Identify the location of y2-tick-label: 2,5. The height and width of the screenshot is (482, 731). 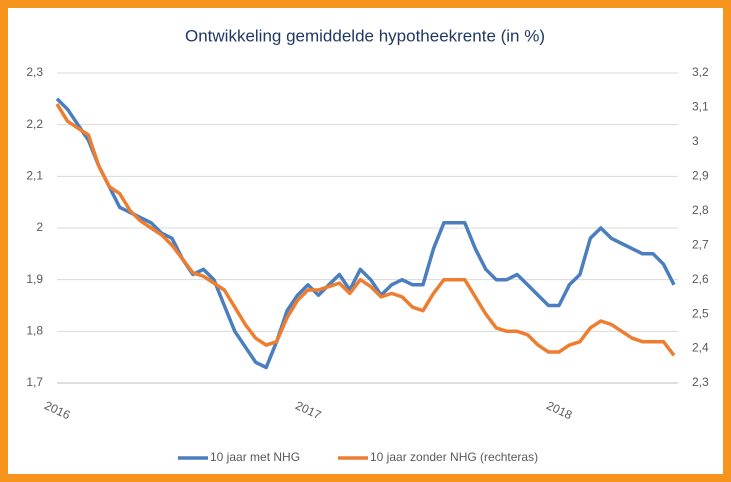
(700, 313).